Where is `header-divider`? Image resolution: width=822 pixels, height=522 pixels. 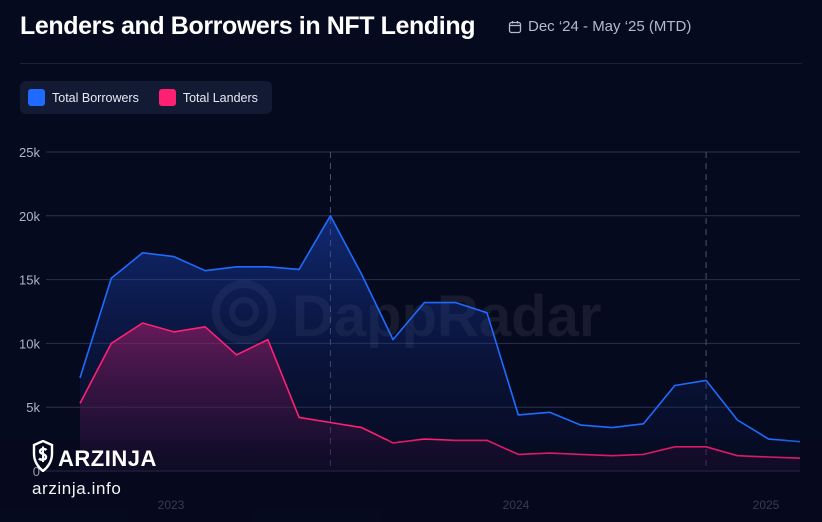 header-divider is located at coordinates (411, 63).